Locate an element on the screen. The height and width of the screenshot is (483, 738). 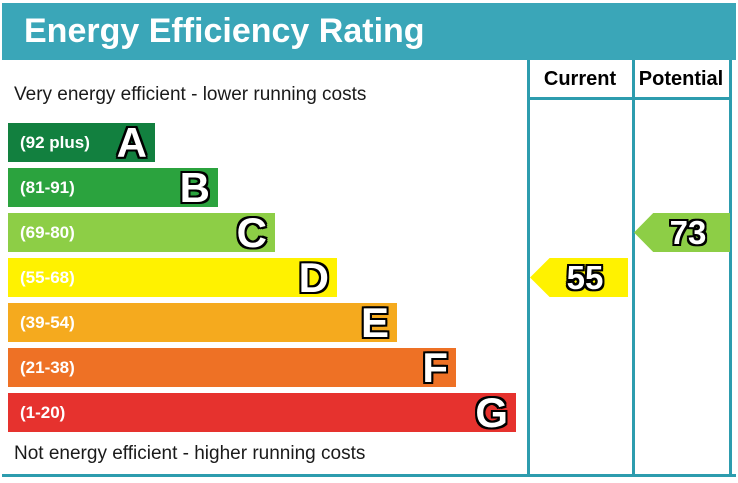
band-letter: E is located at coordinates (374, 322).